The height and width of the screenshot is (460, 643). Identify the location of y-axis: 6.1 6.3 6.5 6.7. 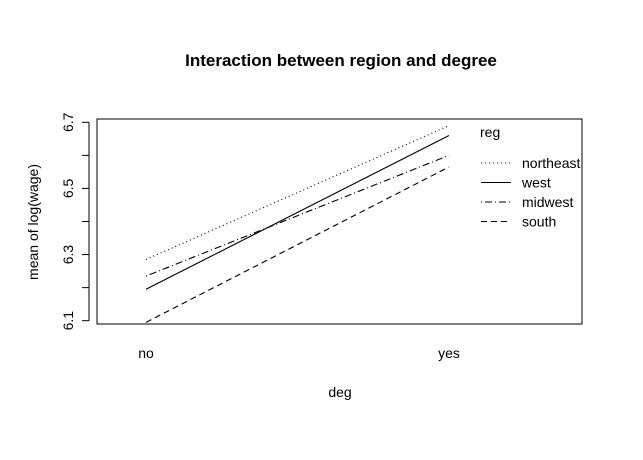
(75, 221).